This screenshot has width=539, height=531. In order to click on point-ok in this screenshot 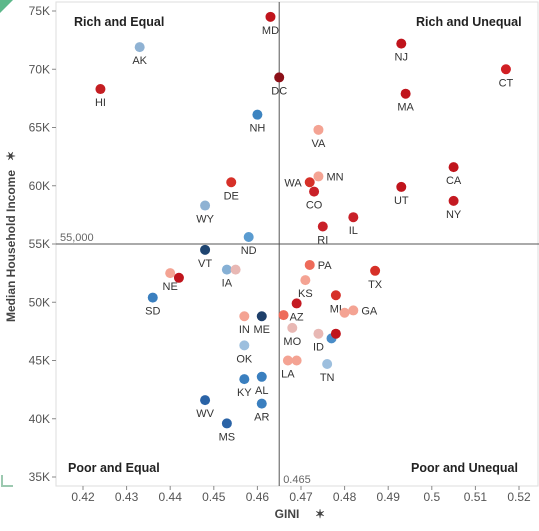, I will do `click(244, 345)`.